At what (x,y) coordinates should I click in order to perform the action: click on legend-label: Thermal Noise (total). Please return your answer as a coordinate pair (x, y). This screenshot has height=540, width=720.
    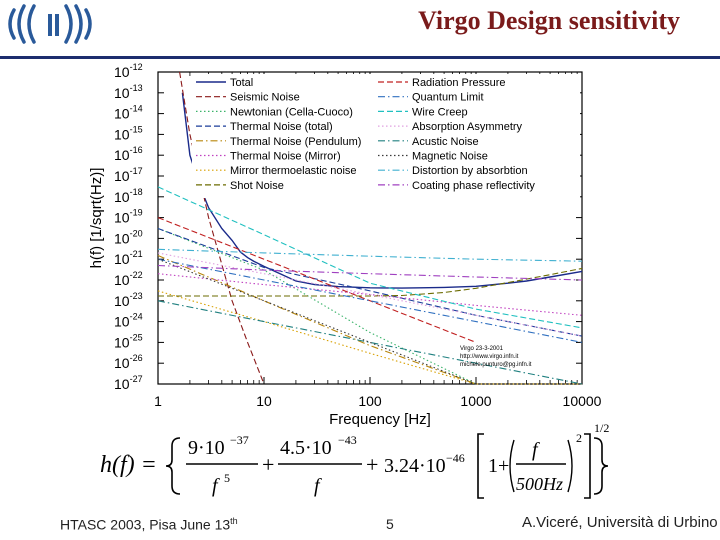
    Looking at the image, I should click on (281, 127).